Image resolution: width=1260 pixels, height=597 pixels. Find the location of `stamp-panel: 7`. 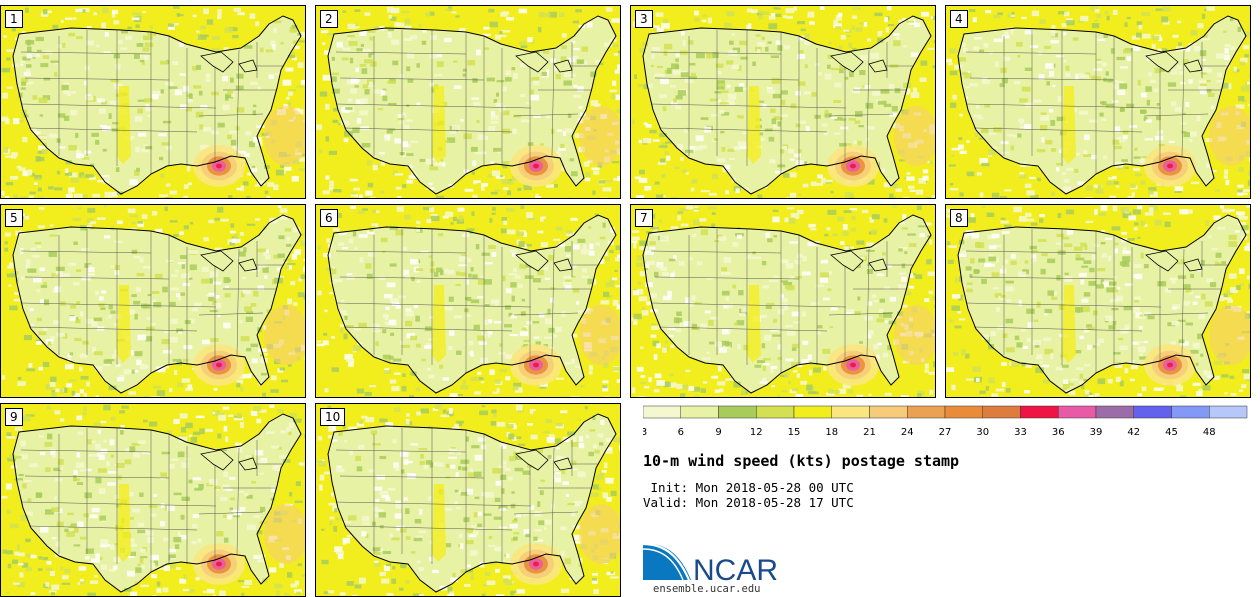

stamp-panel: 7 is located at coordinates (783, 301).